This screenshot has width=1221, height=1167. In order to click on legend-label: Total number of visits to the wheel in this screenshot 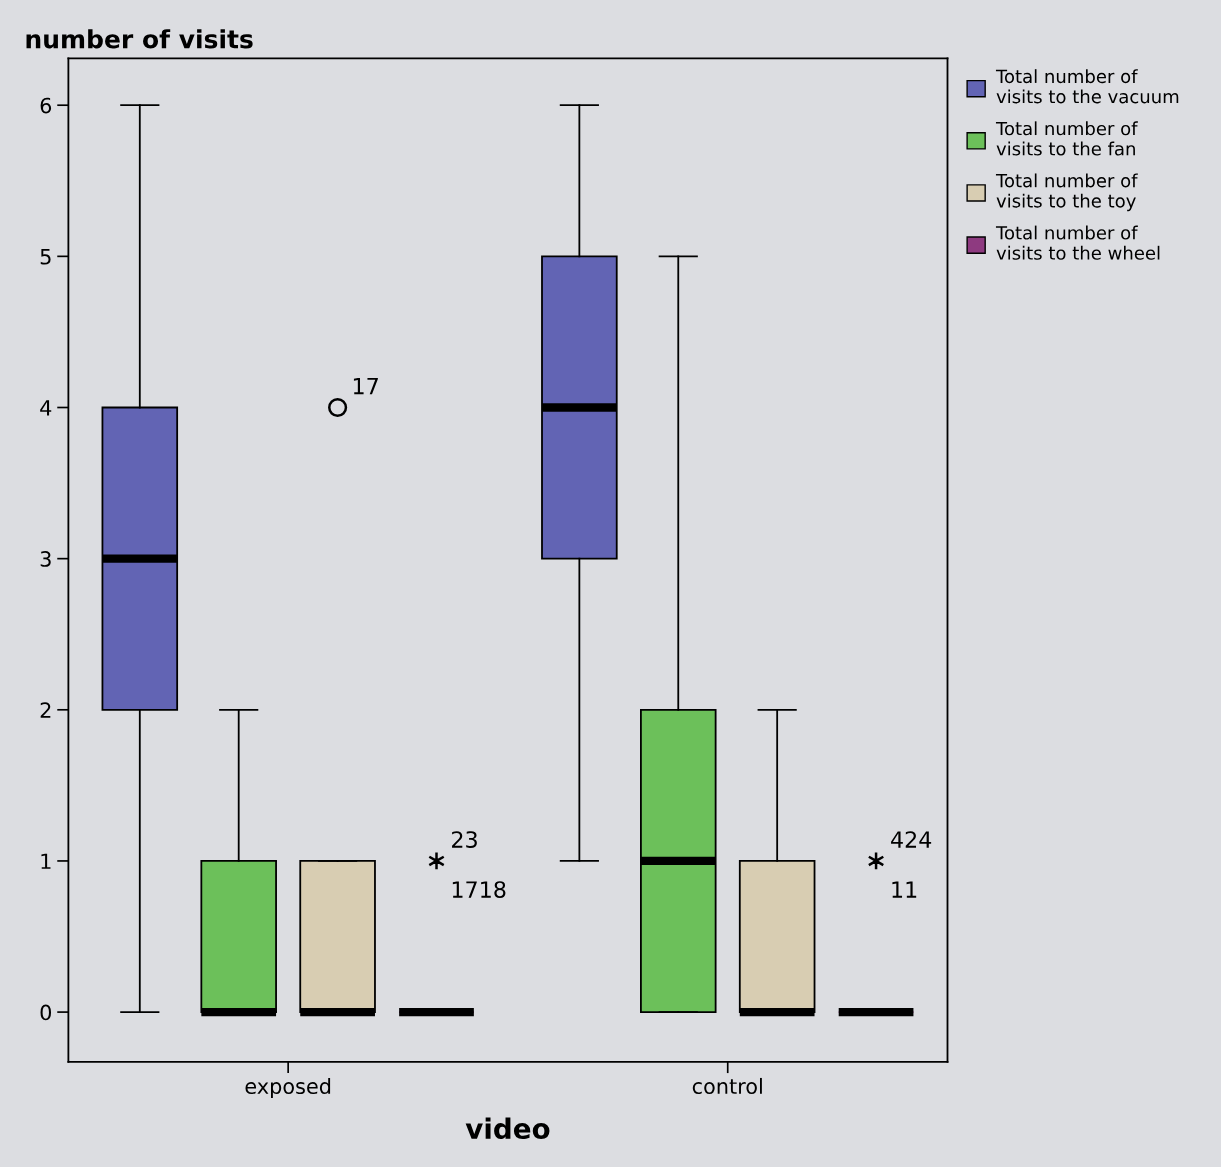, I will do `click(1077, 242)`.